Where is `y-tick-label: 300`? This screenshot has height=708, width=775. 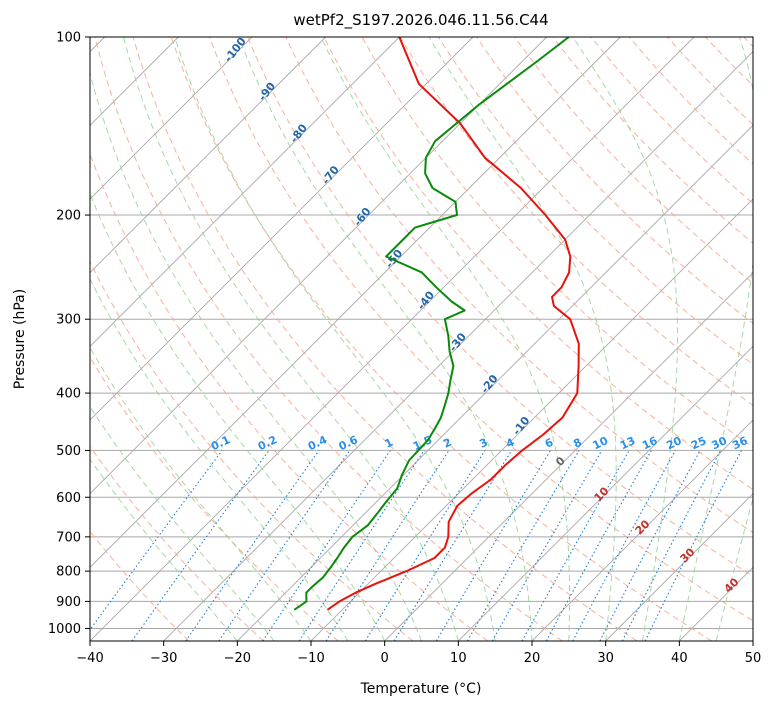
y-tick-label: 300 is located at coordinates (68, 320).